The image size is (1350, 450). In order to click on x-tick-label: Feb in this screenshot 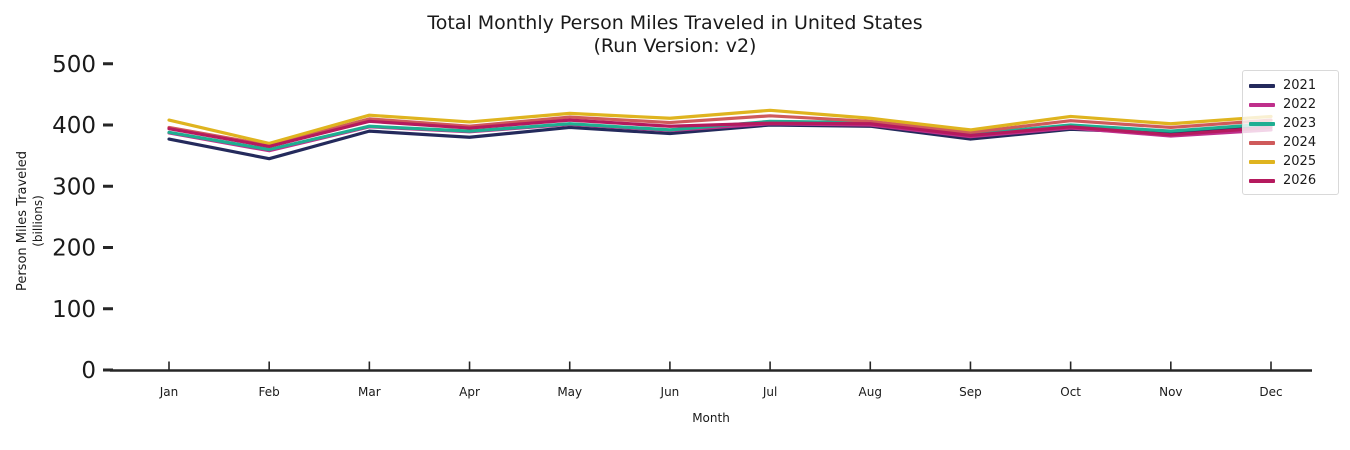, I will do `click(269, 392)`.